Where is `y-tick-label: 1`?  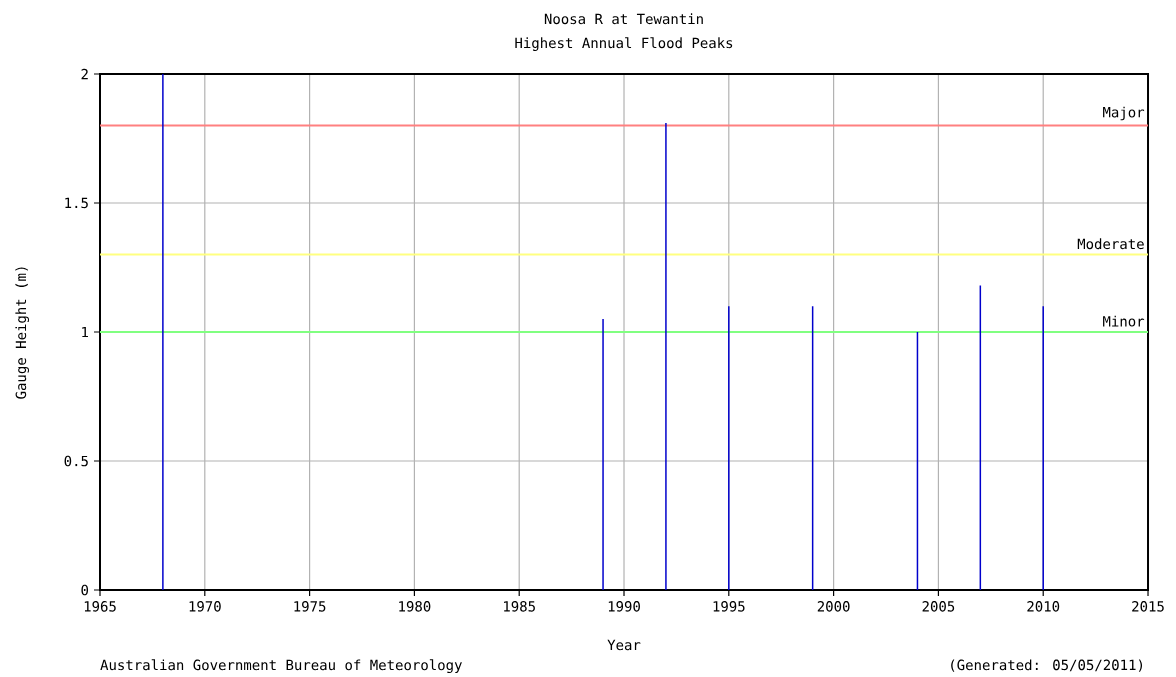 y-tick-label: 1 is located at coordinates (85, 332).